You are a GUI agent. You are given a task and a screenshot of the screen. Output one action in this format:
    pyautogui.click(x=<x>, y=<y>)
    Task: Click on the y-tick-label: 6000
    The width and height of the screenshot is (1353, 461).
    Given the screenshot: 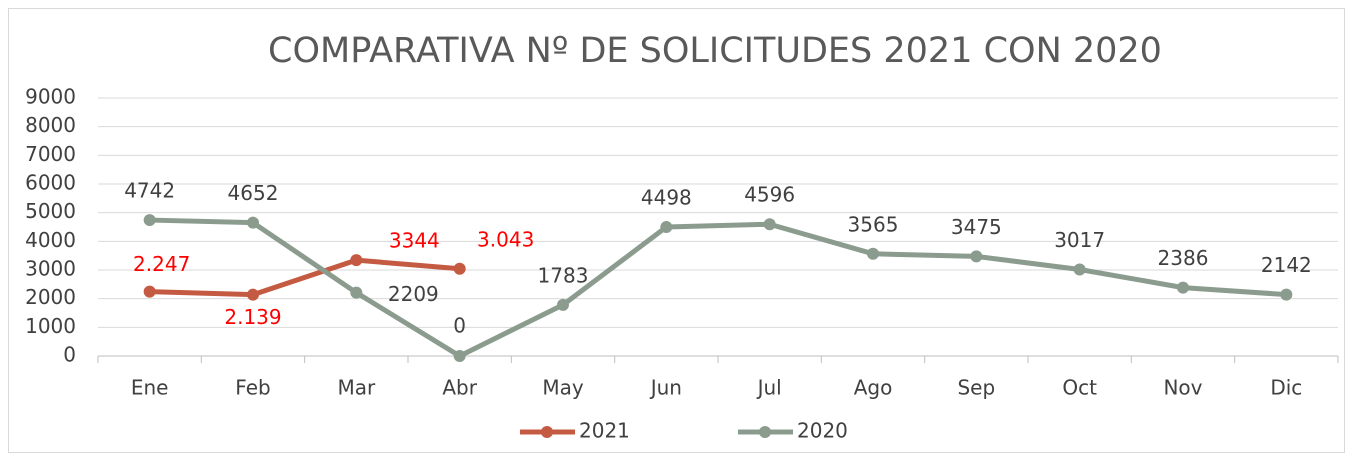 What is the action you would take?
    pyautogui.click(x=50, y=183)
    